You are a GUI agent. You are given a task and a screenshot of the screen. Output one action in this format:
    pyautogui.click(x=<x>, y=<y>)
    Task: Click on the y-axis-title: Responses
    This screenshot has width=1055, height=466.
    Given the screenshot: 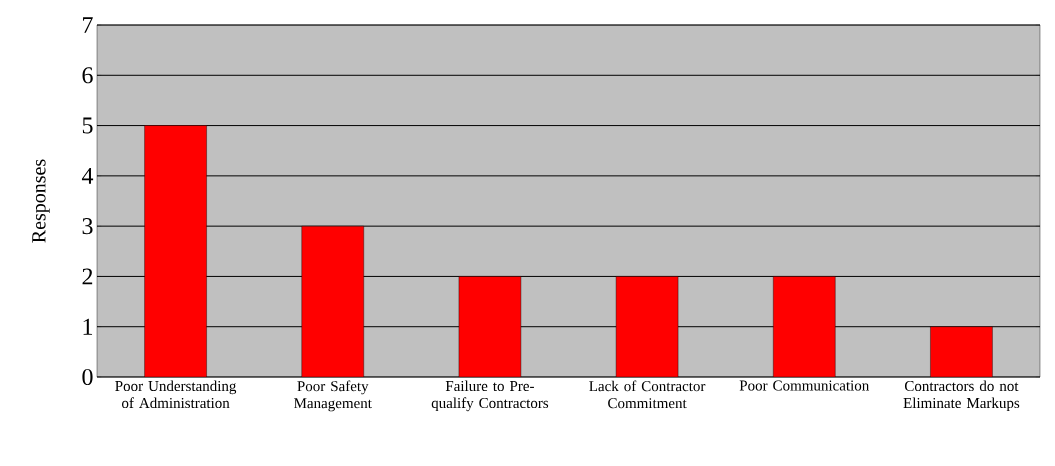 What is the action you would take?
    pyautogui.click(x=41, y=201)
    